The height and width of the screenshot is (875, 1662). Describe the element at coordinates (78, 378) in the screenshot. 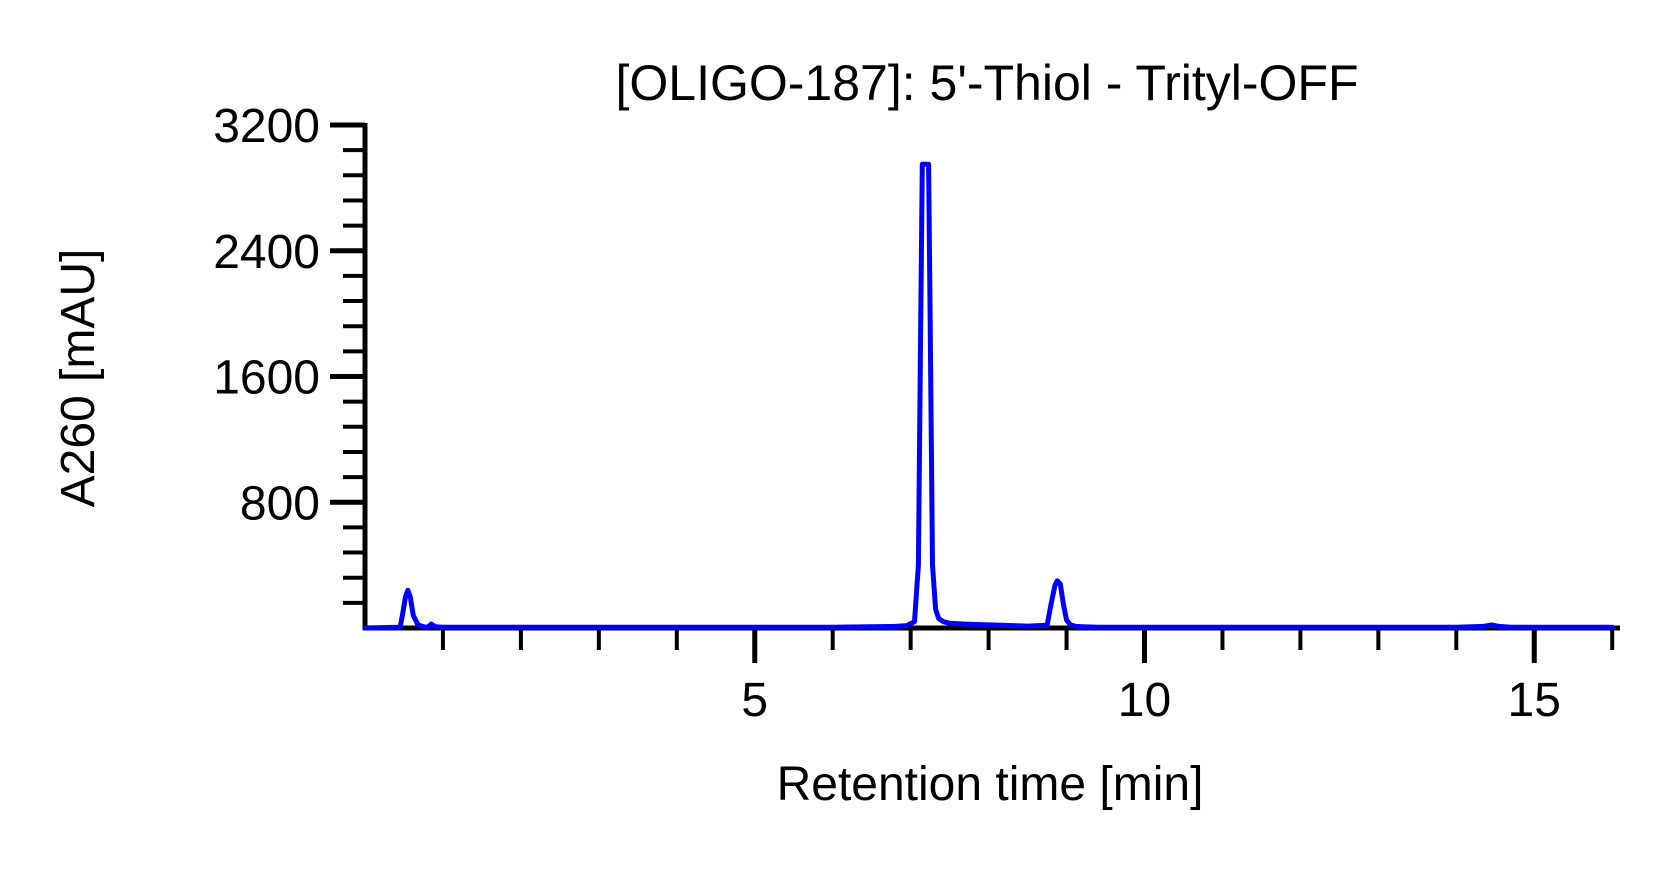

I see `y-axis-title: A260 [mAU]` at that location.